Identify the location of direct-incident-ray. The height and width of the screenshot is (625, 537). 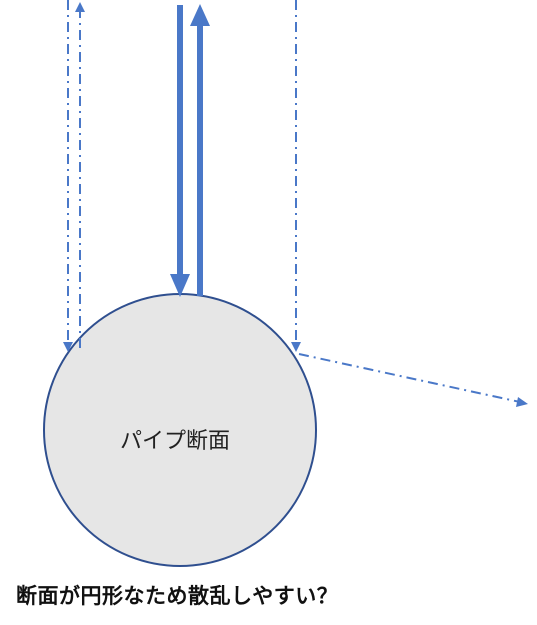
(180, 151).